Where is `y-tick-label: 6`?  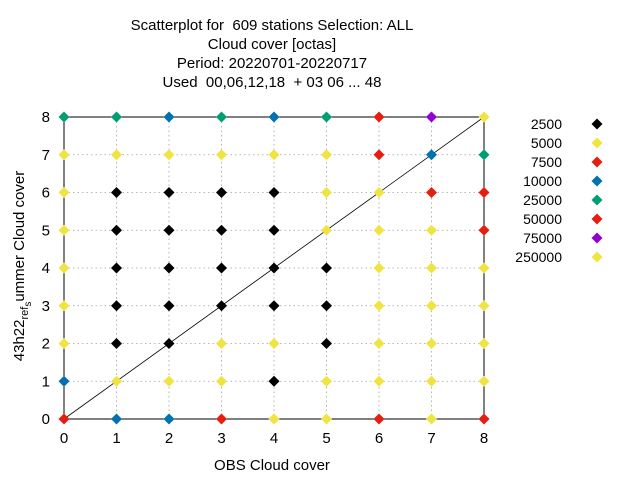
y-tick-label: 6 is located at coordinates (46, 193).